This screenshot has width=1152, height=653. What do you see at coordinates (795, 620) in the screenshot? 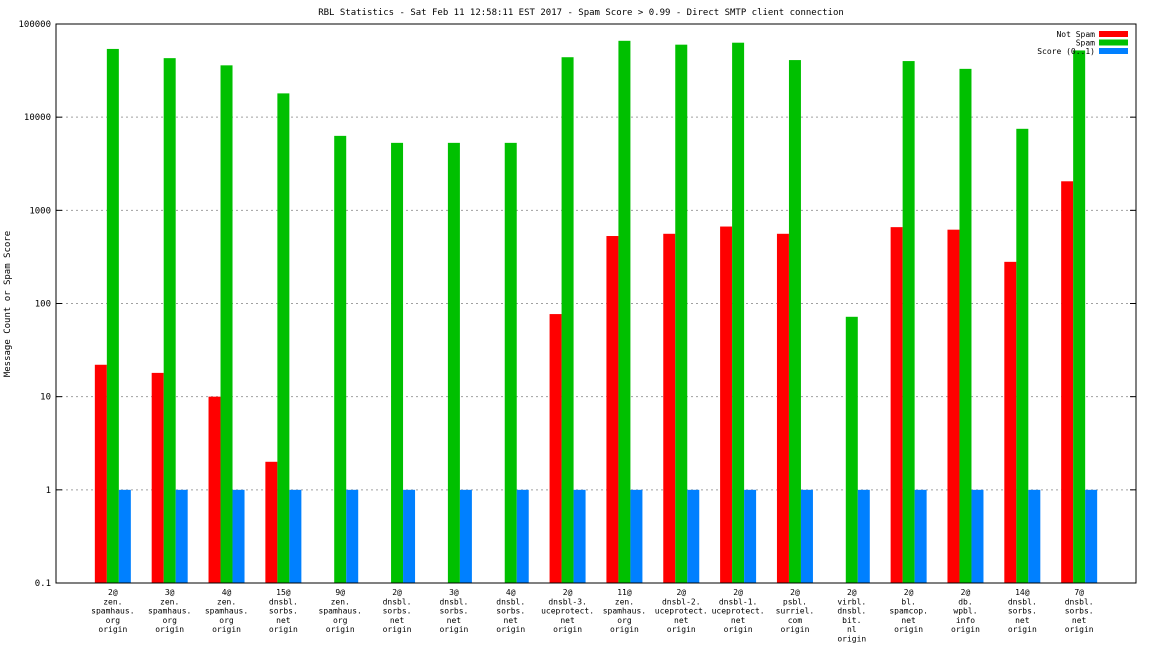
I see `x-tick-label: com` at bounding box center [795, 620].